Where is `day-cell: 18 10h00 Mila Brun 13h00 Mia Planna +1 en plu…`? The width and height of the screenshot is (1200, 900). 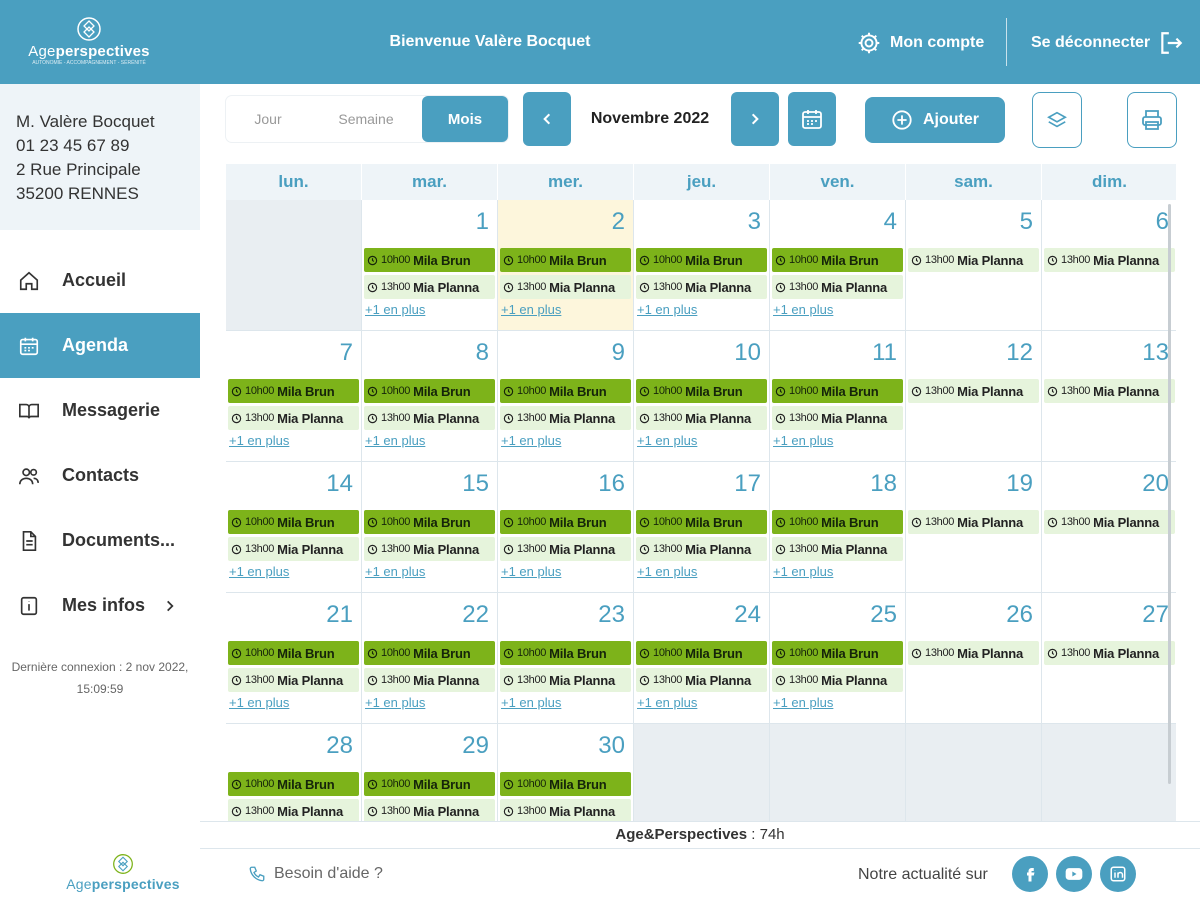
day-cell: 18 10h00 Mila Brun 13h00 Mia Planna +1 en plu… is located at coordinates (838, 527).